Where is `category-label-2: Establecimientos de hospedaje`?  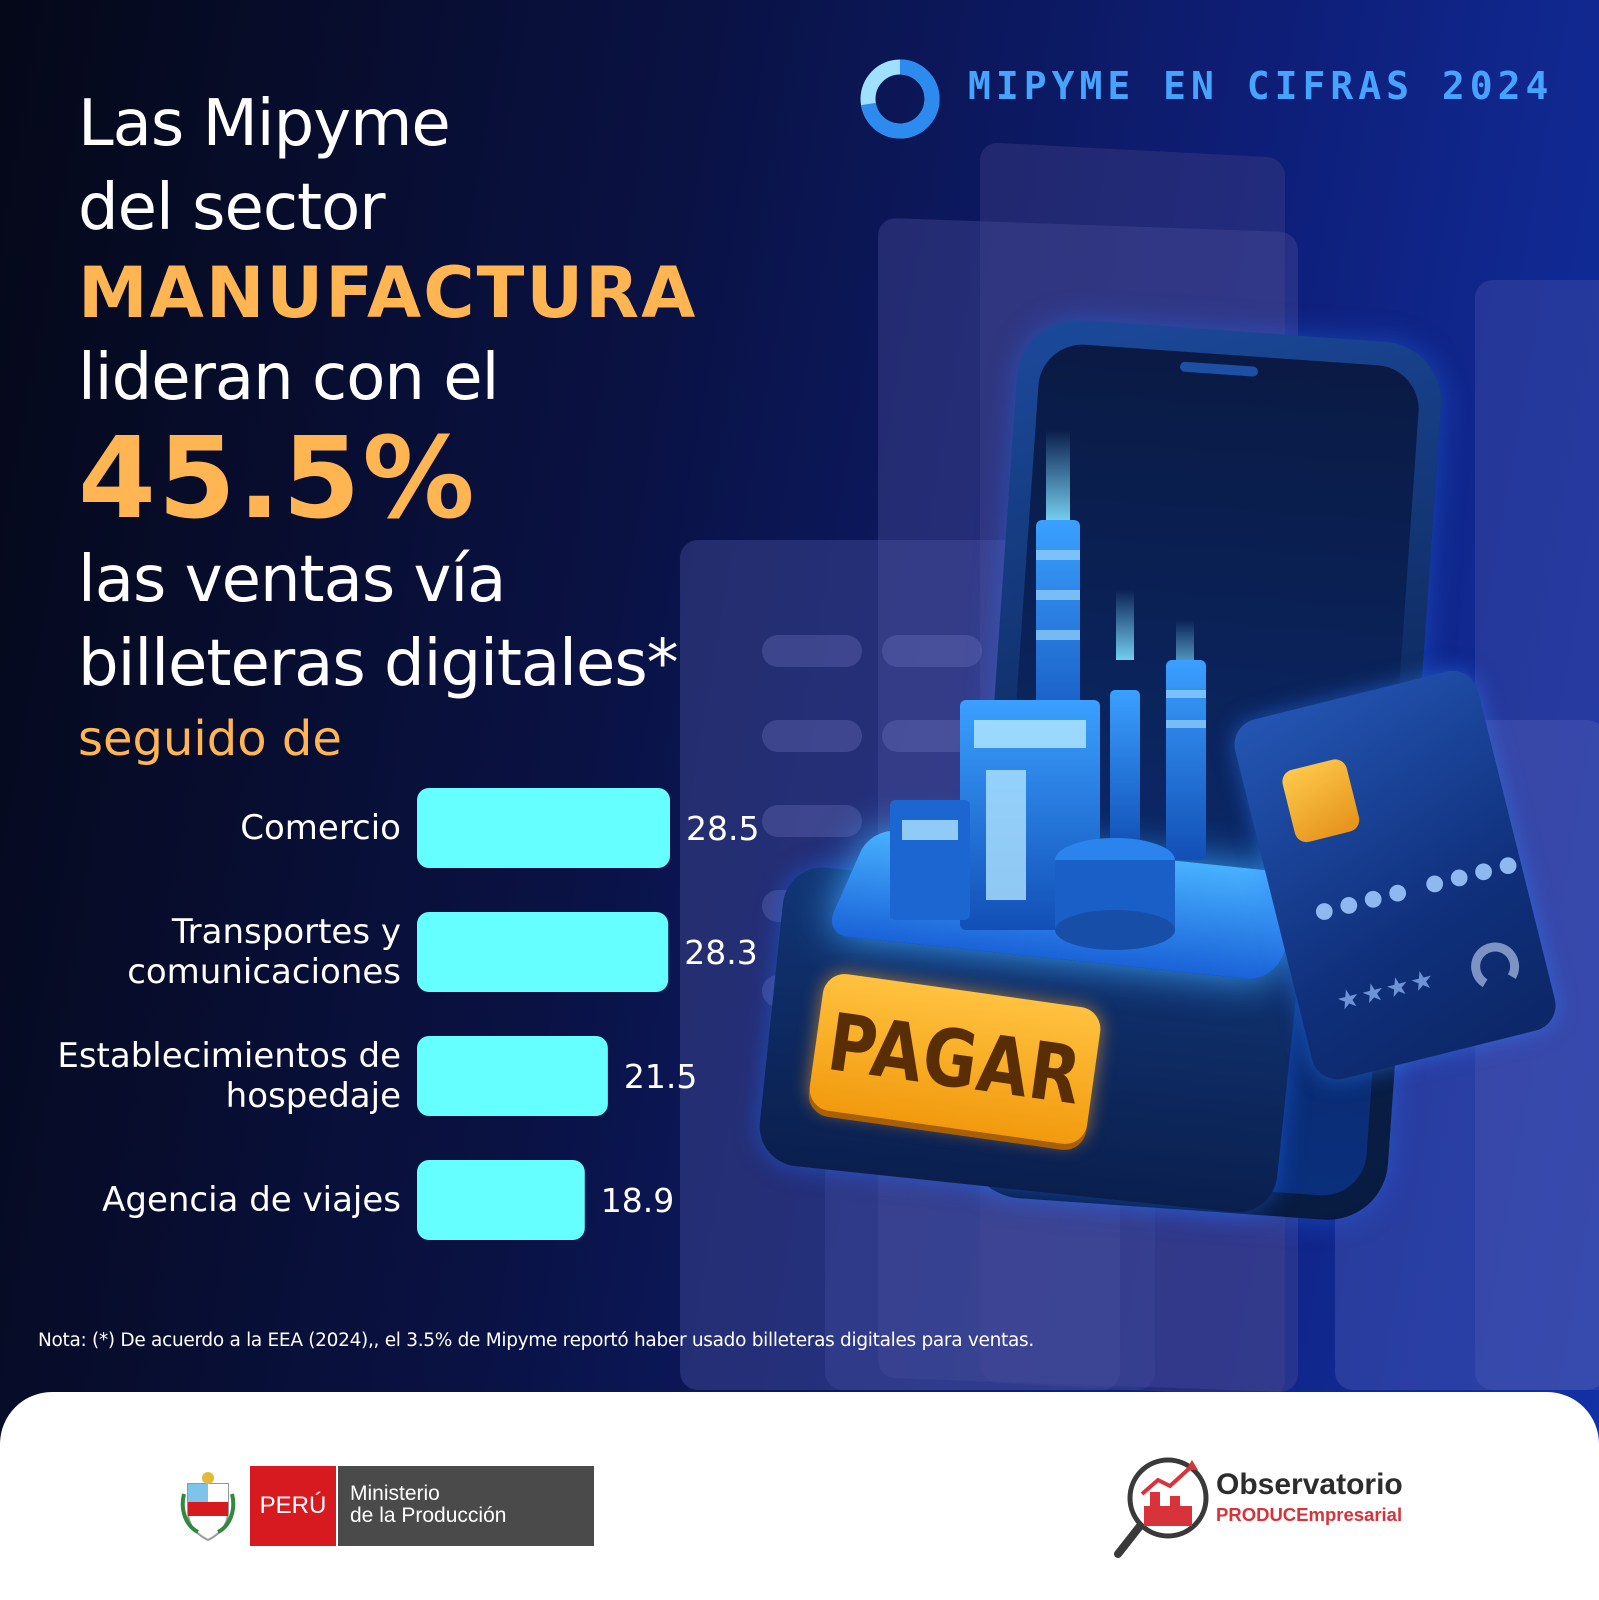 category-label-2: Establecimientos de hospedaje is located at coordinates (211, 1076).